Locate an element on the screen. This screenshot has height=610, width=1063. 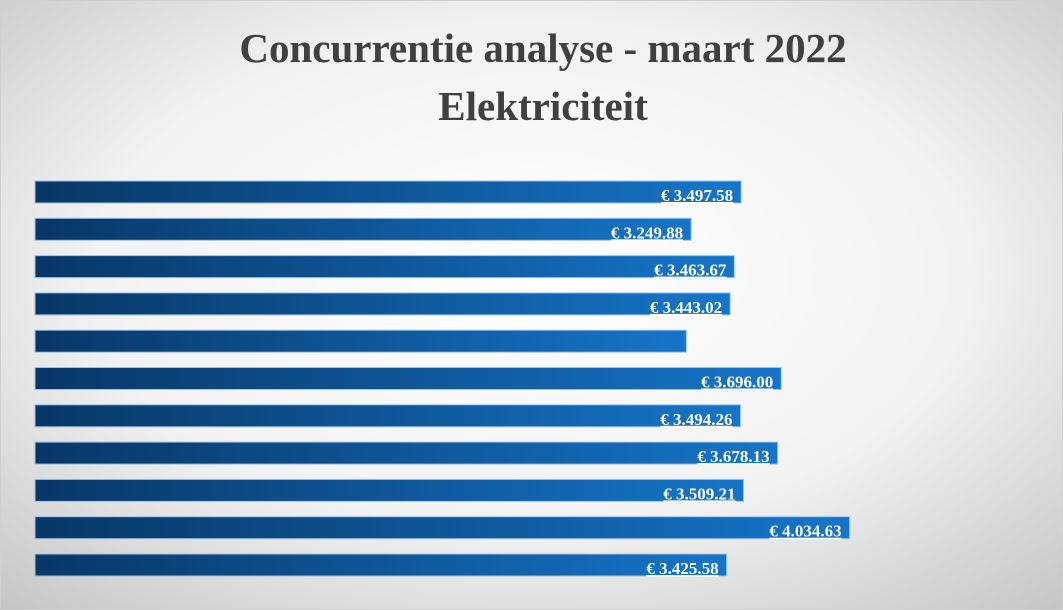
value-label: € 3.425.58 is located at coordinates (682, 568).